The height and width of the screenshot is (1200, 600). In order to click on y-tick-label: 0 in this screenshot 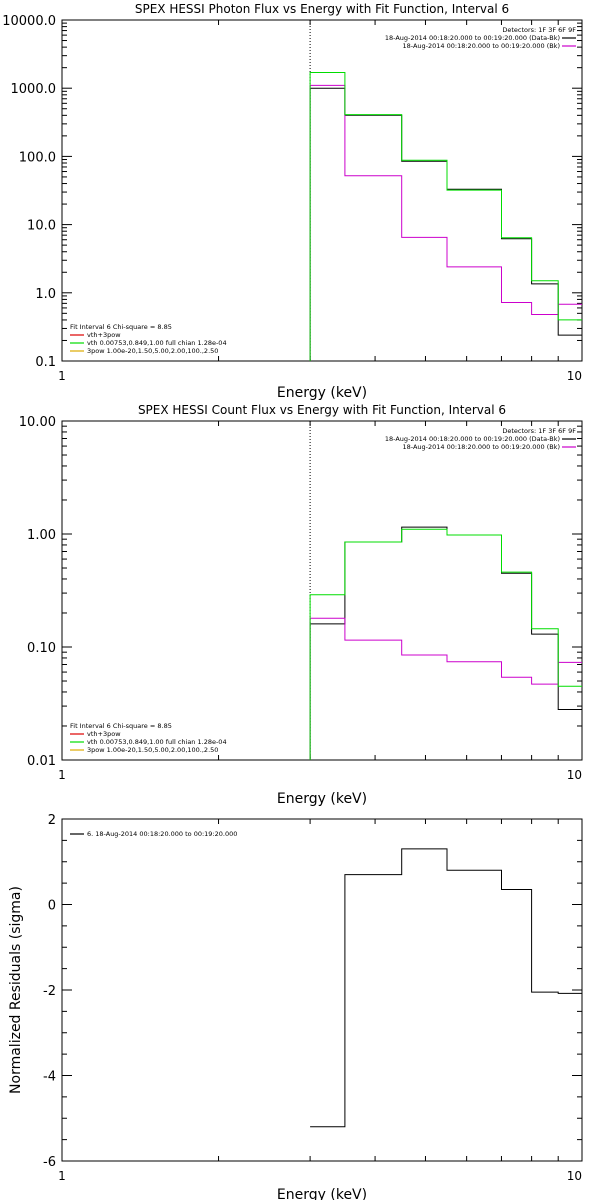, I will do `click(52, 906)`.